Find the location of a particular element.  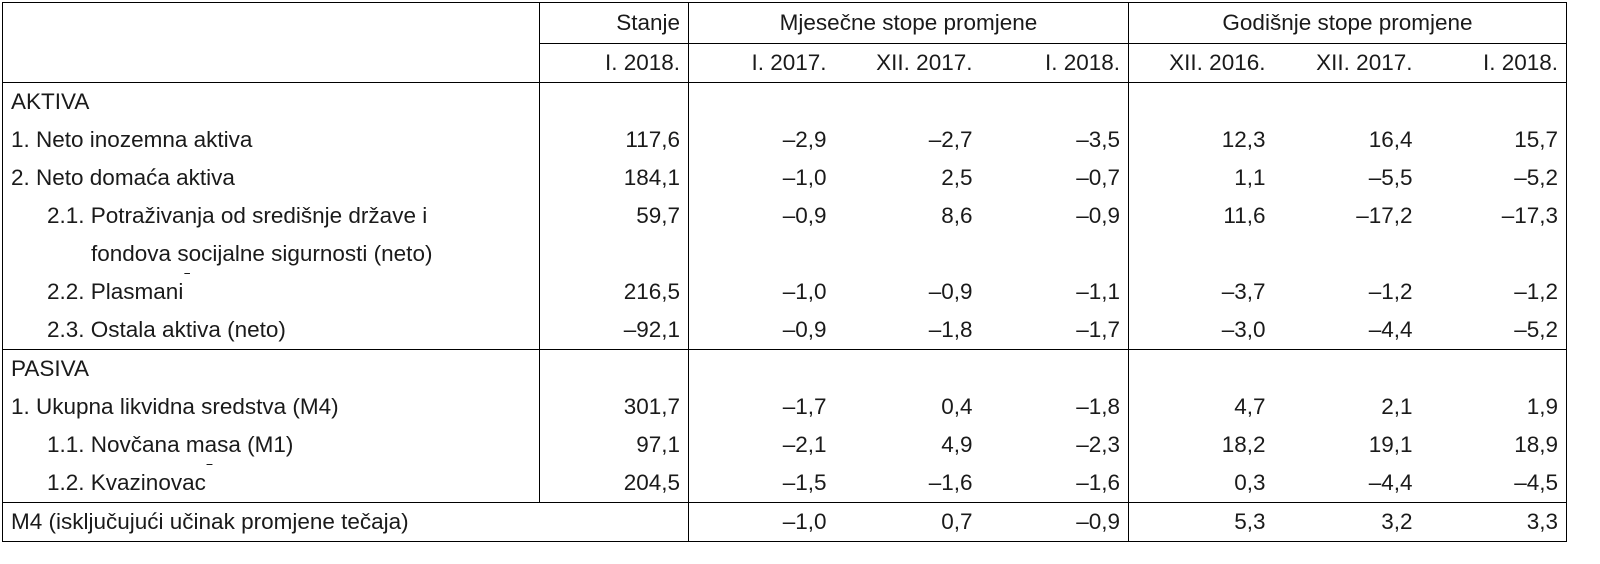

value-cell: –2,3 is located at coordinates (1054, 445).